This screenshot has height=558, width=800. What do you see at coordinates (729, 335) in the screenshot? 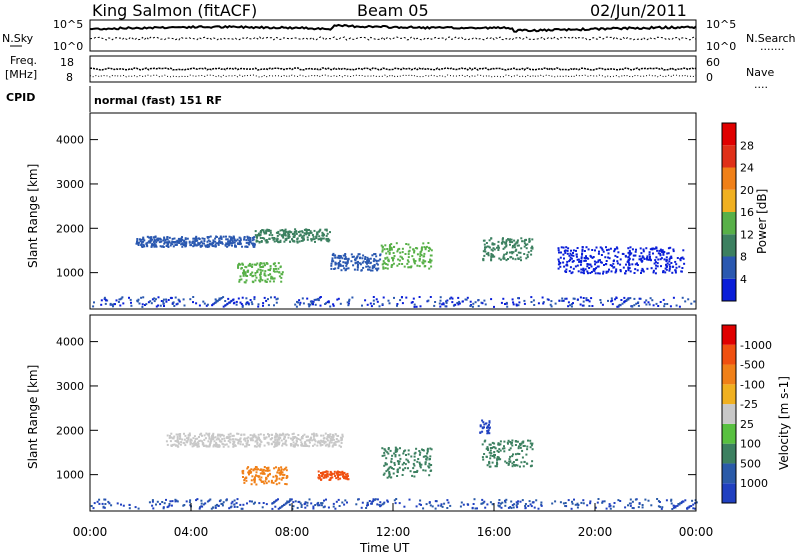
I see `colorbar-swatch` at bounding box center [729, 335].